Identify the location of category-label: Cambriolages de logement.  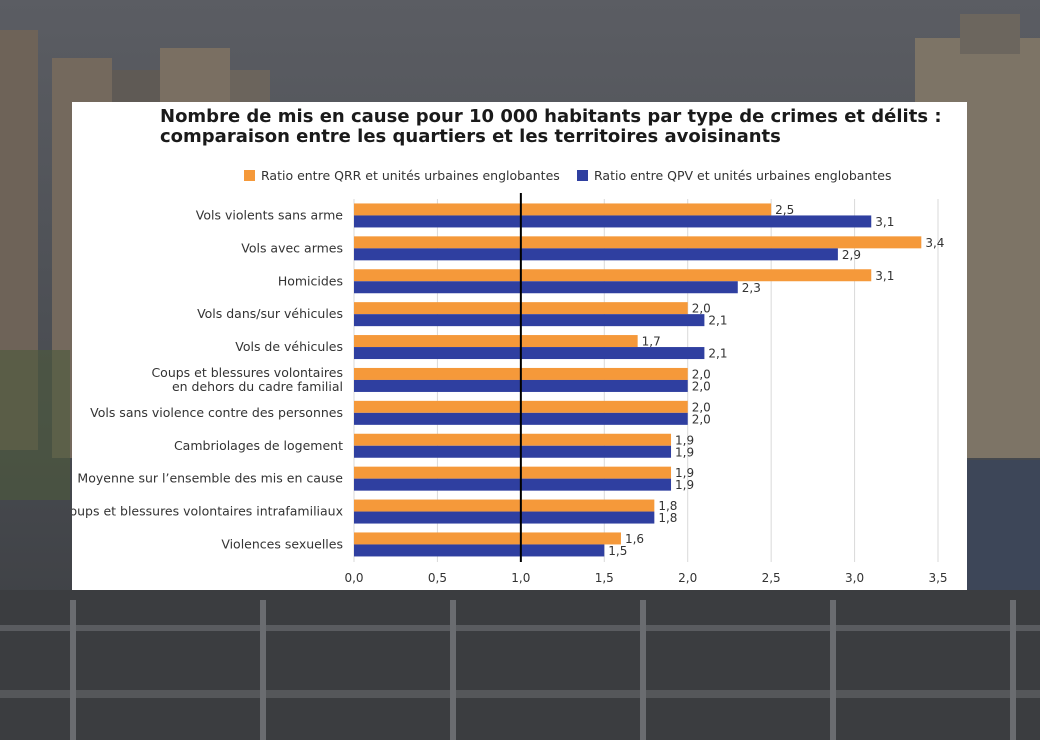
(258, 445).